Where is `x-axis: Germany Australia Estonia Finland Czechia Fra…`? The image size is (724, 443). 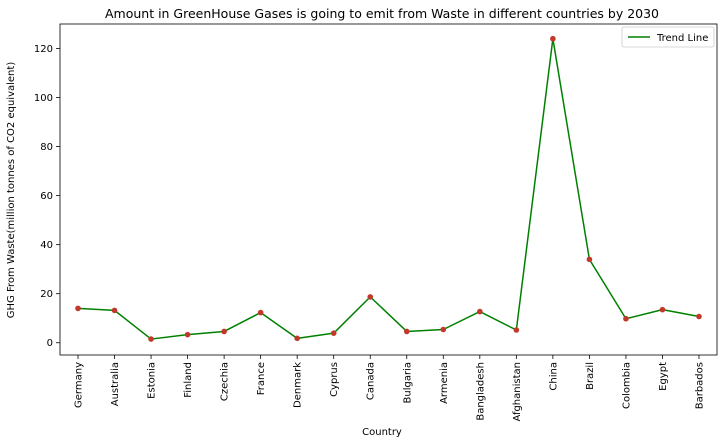
x-axis: Germany Australia Estonia Finland Czechia Fra… is located at coordinates (390, 388).